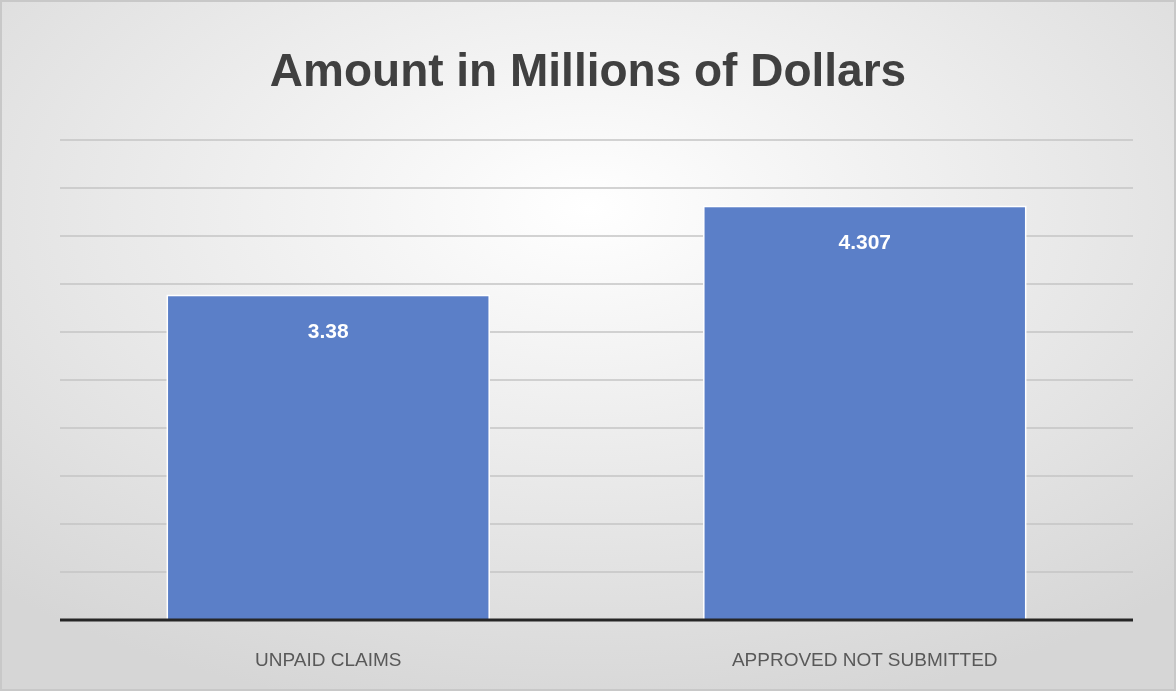 The width and height of the screenshot is (1176, 691). Describe the element at coordinates (864, 659) in the screenshot. I see `x-tick-label: APPROVED NOT SUBMITTED` at that location.